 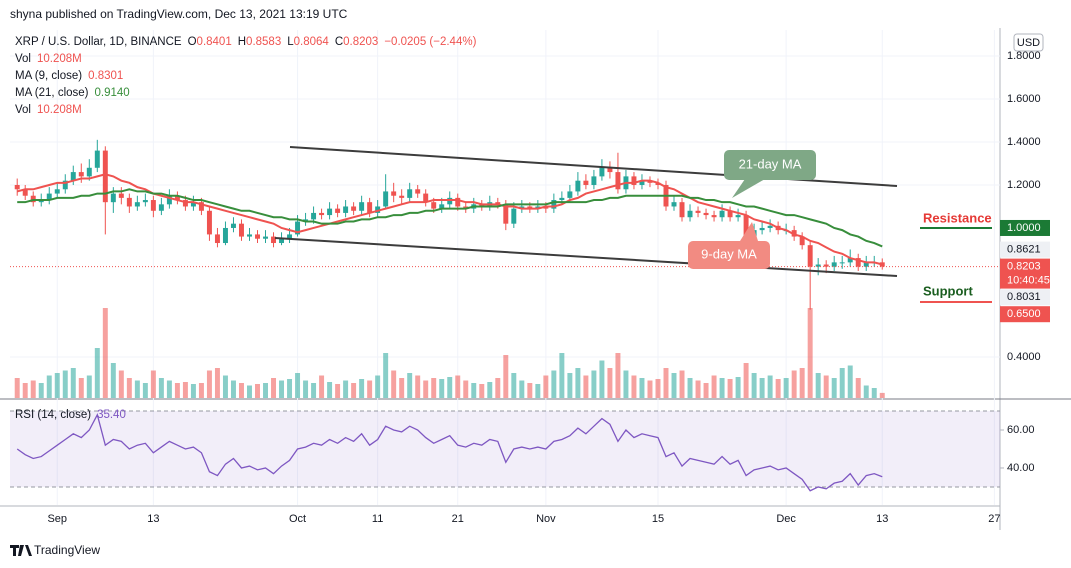 I want to click on c-label: C, so click(x=339, y=42).